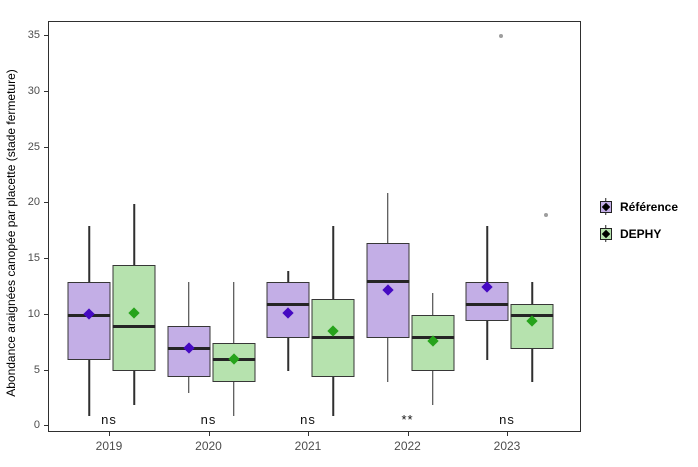  What do you see at coordinates (36, 369) in the screenshot?
I see `y-tick-label: 5` at bounding box center [36, 369].